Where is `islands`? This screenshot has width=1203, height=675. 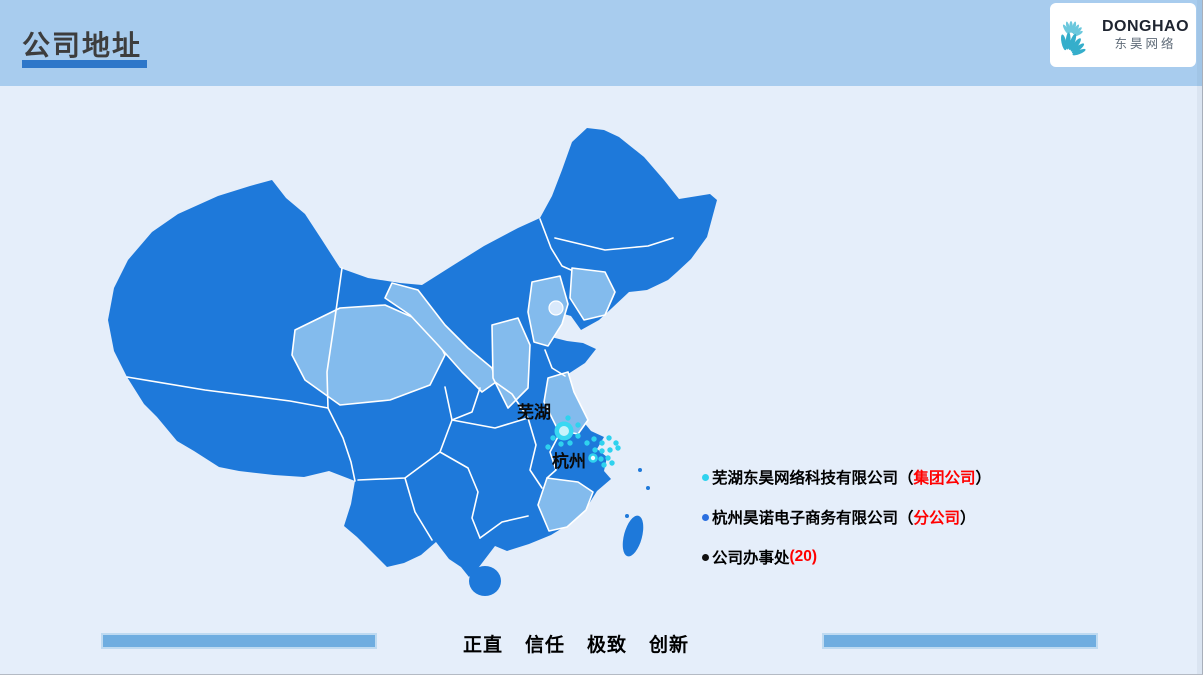 islands is located at coordinates (559, 532).